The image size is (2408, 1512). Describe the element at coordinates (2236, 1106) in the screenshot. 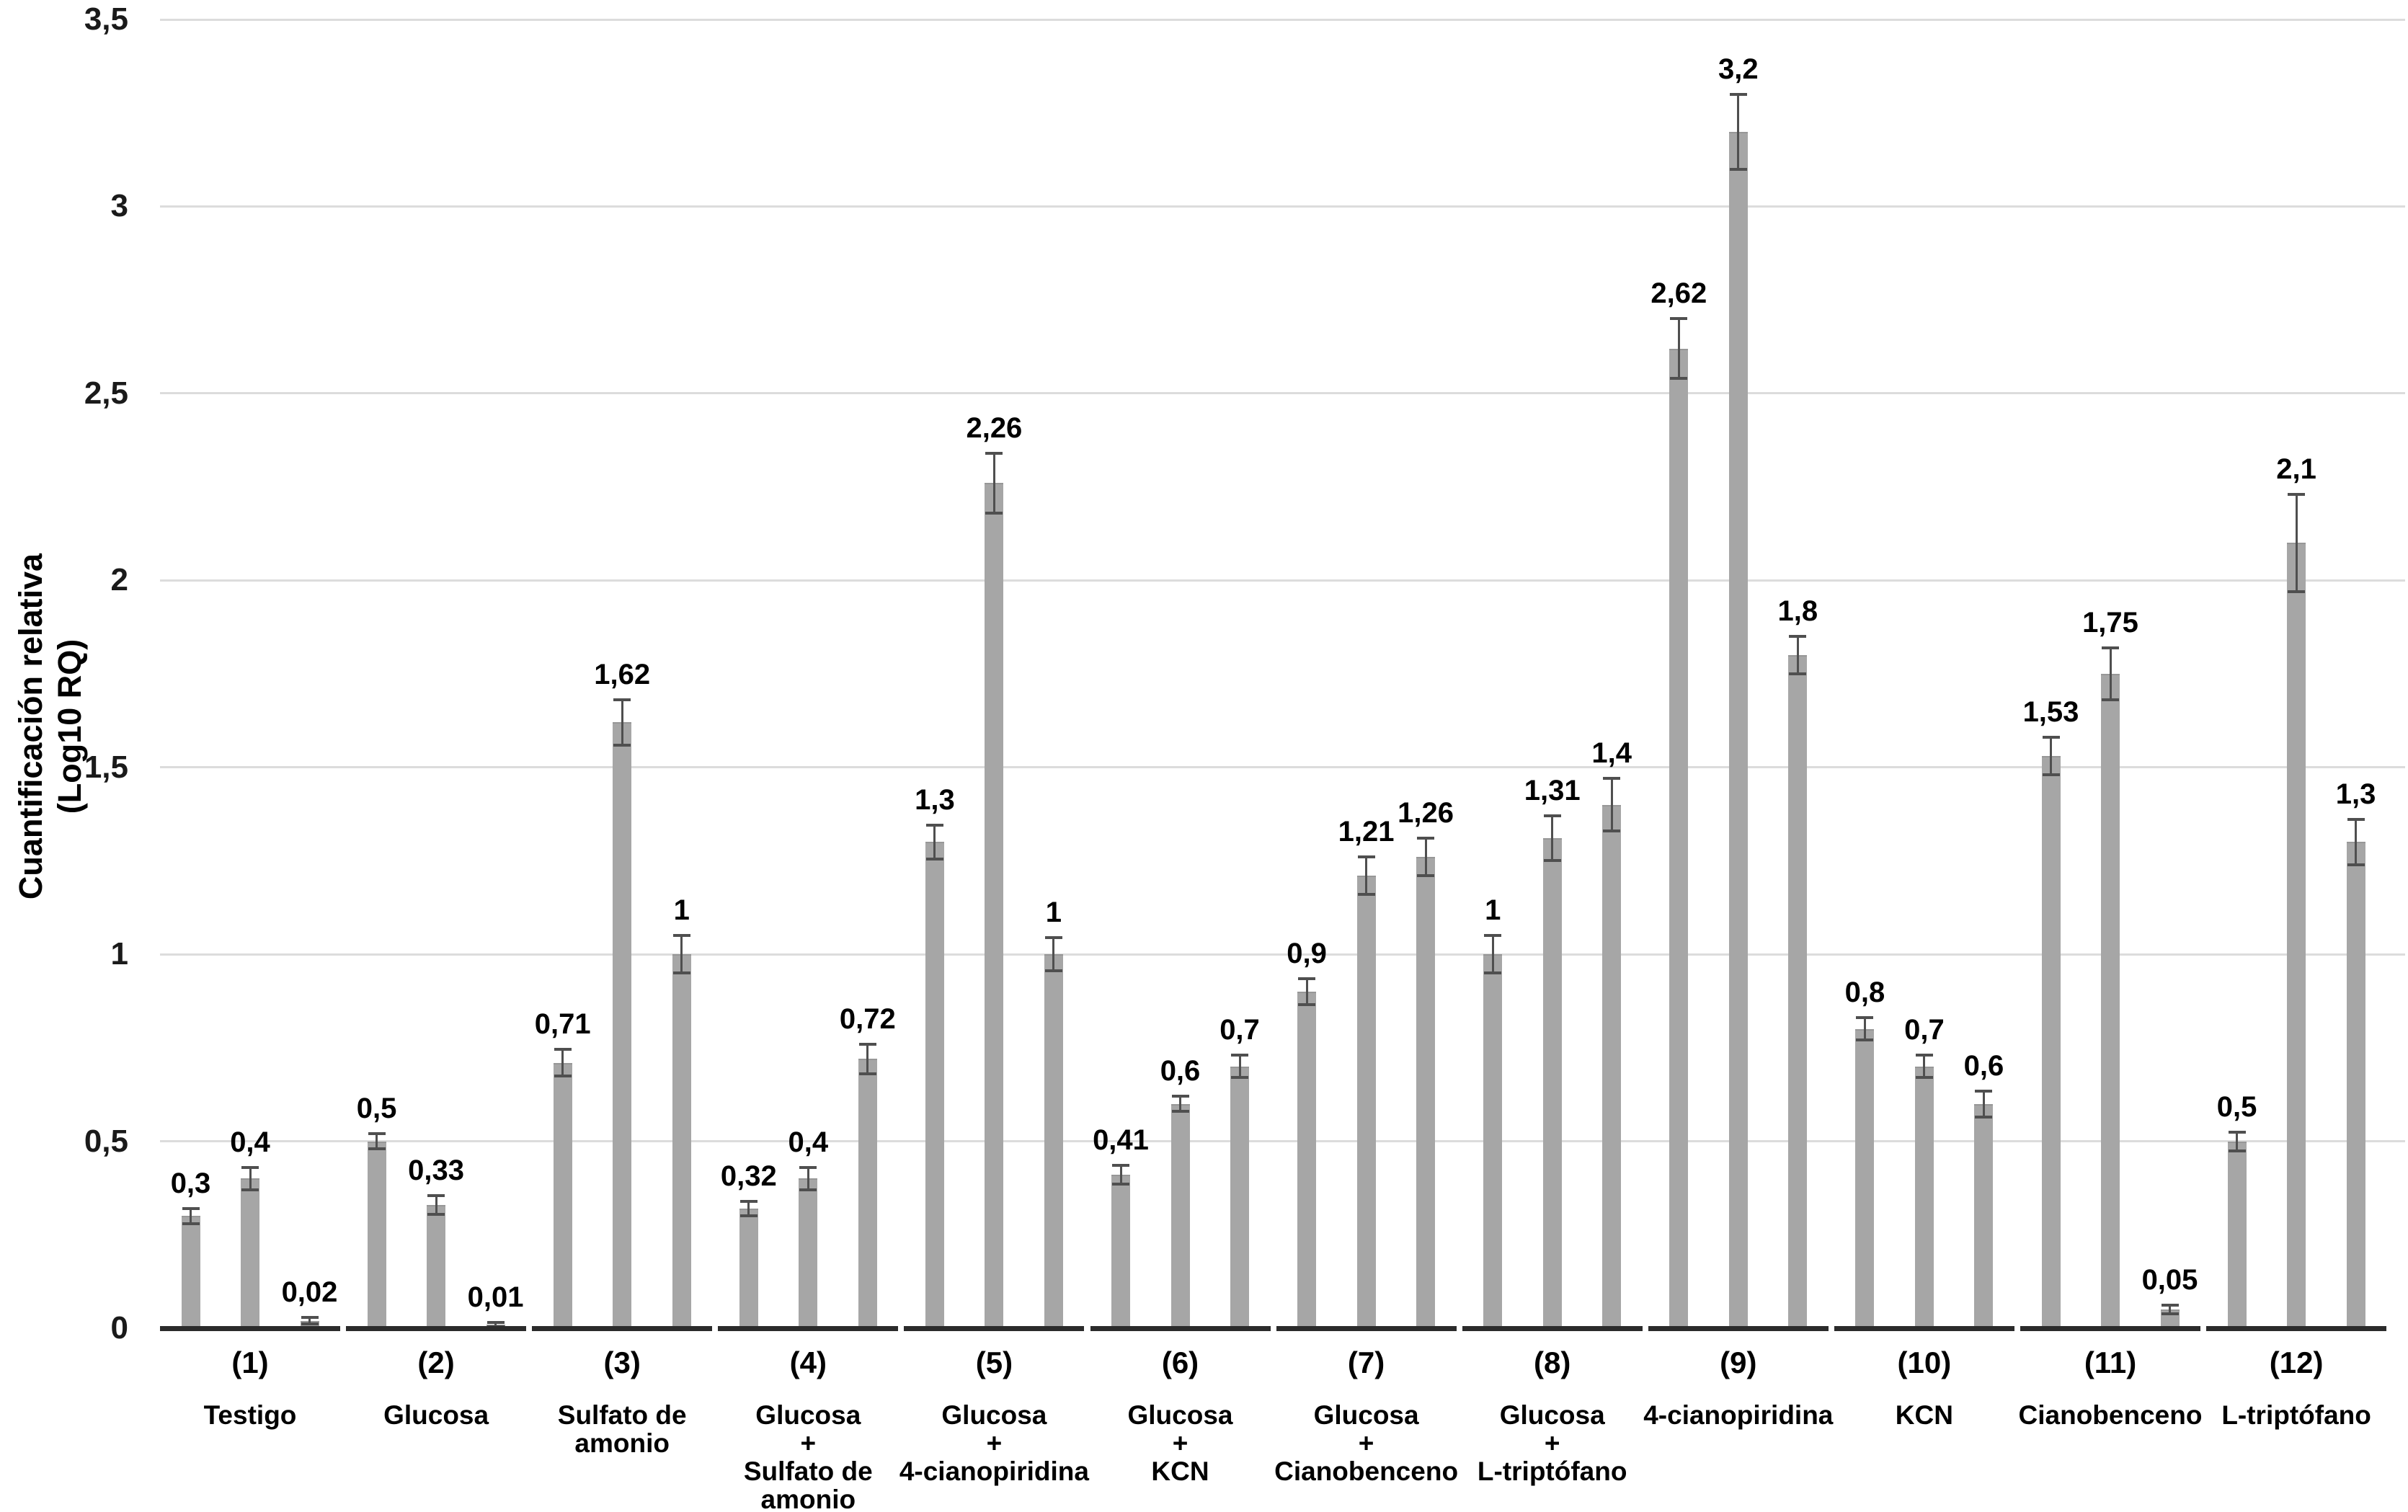

I see `value-label: 0,5` at that location.